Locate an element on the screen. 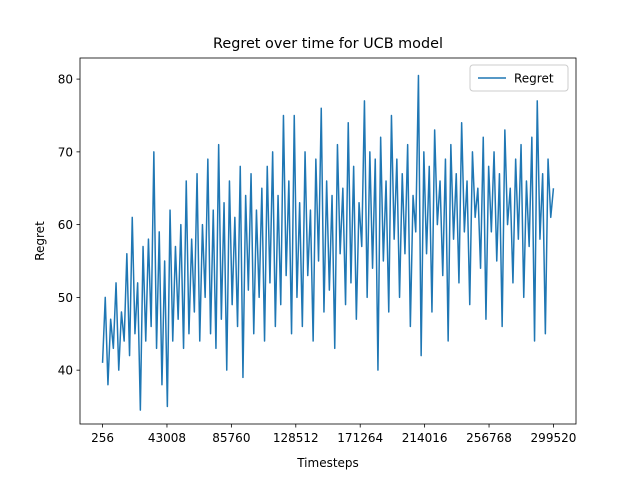 This screenshot has width=640, height=484. x-tick-label: 256768 is located at coordinates (489, 438).